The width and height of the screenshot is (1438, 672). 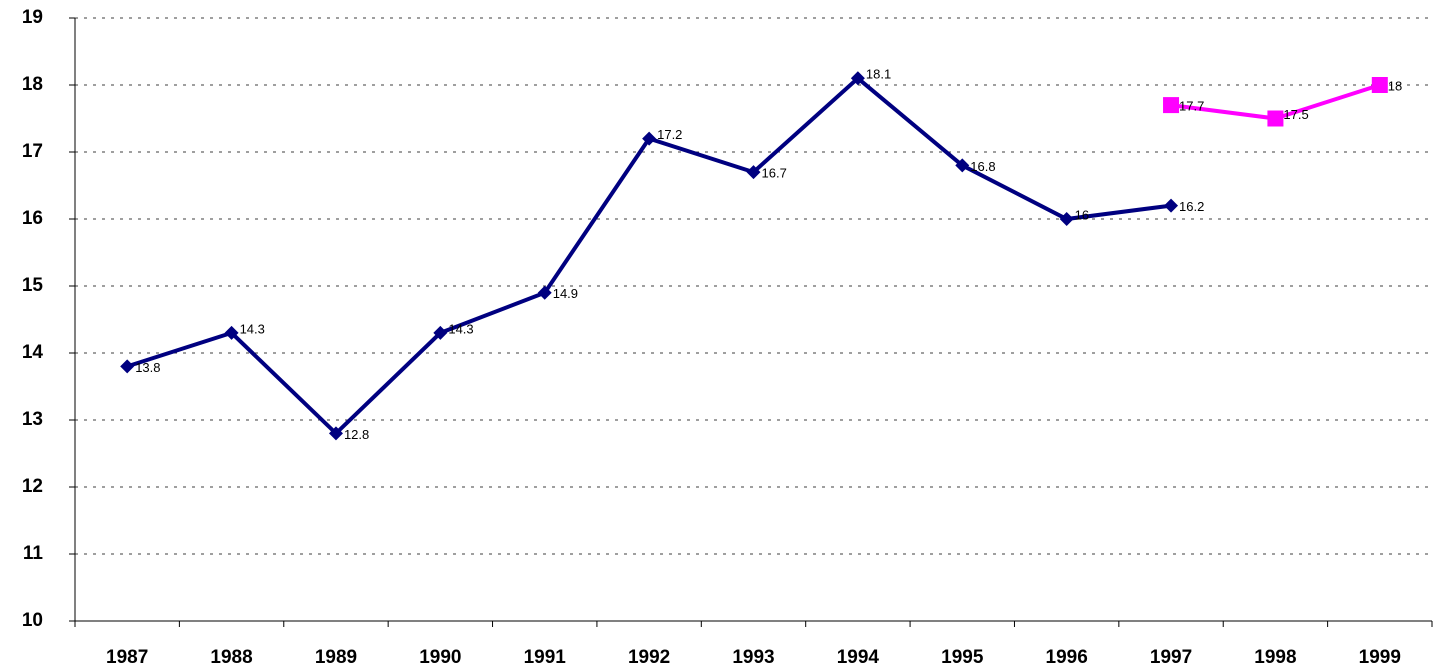 I want to click on data-label: 17.7, so click(x=1191, y=106).